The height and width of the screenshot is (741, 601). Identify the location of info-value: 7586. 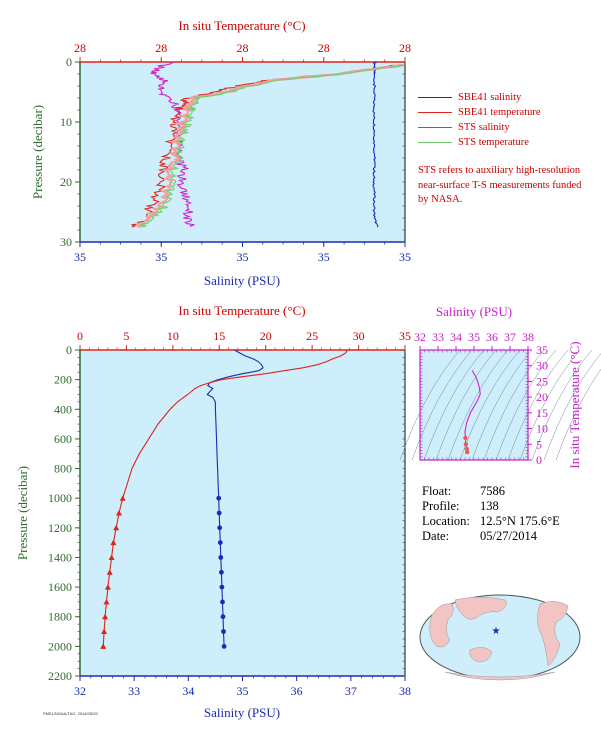
(492, 491).